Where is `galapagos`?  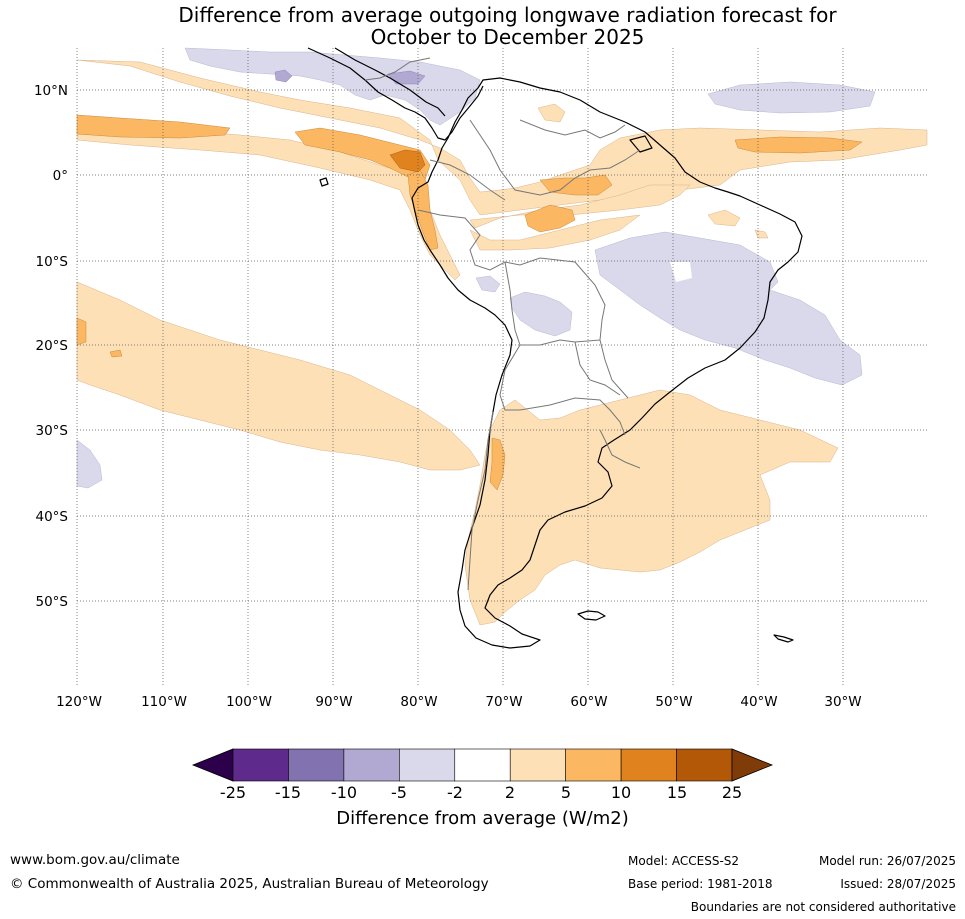 galapagos is located at coordinates (324, 182).